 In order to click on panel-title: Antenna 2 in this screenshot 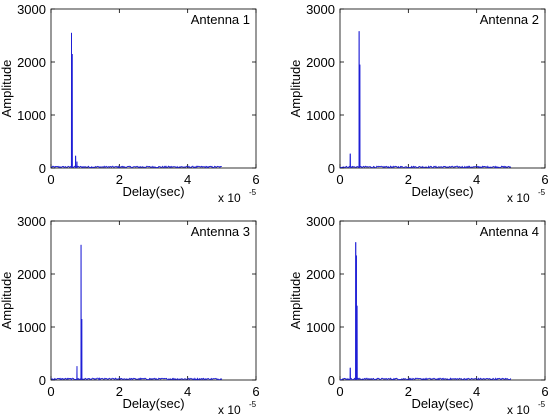, I will do `click(509, 19)`.